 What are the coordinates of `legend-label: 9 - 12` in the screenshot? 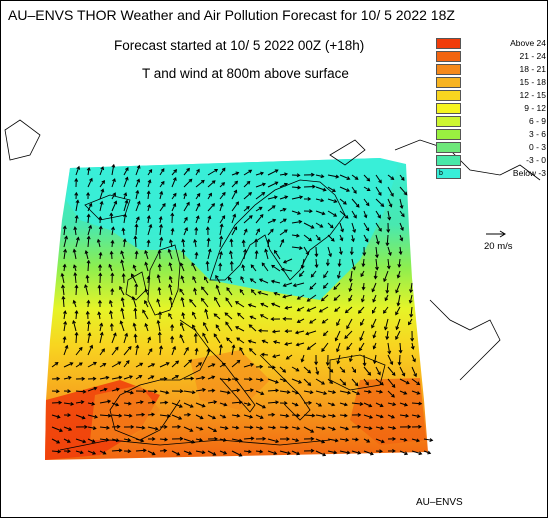 It's located at (535, 108).